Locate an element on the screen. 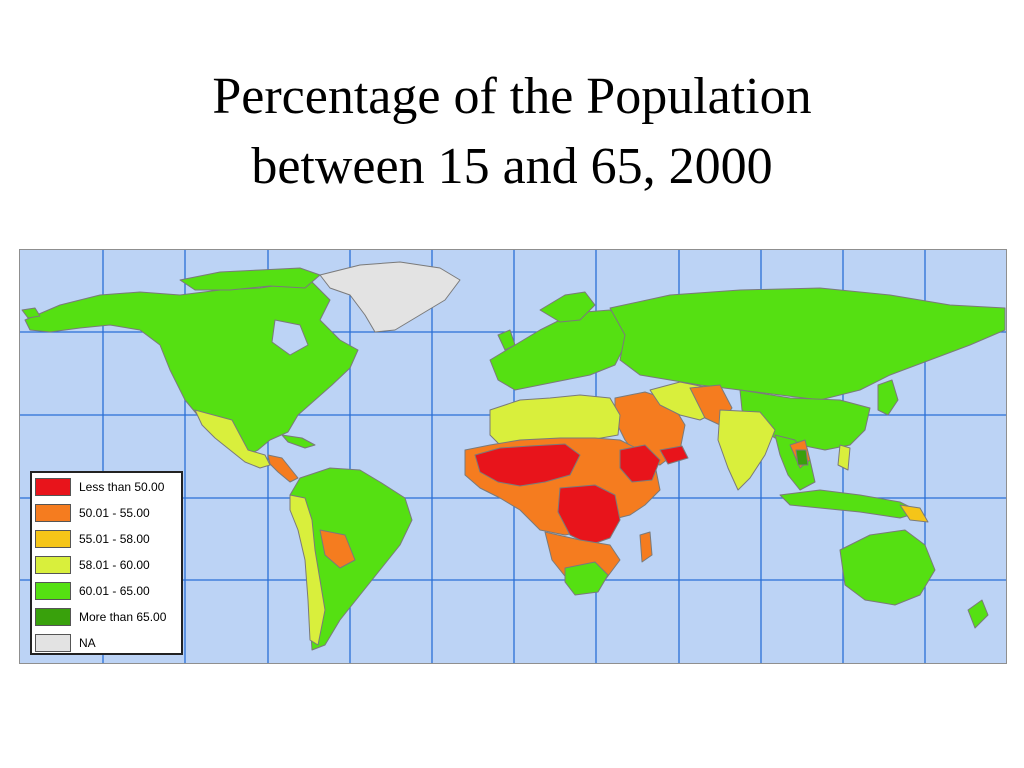 This screenshot has width=1024, height=768. madagascar is located at coordinates (646, 547).